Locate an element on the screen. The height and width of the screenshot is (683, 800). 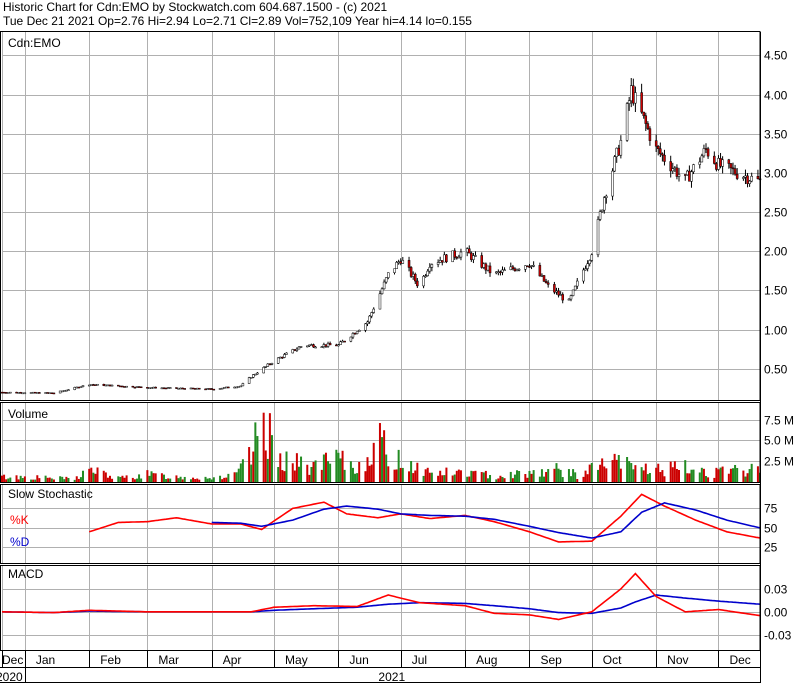
macd-tick-label: -0.03 is located at coordinates (778, 636).